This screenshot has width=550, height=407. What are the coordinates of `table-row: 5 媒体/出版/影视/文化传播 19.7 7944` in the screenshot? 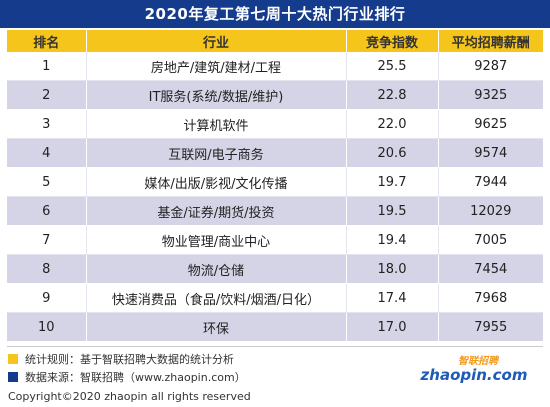 It's located at (275, 182).